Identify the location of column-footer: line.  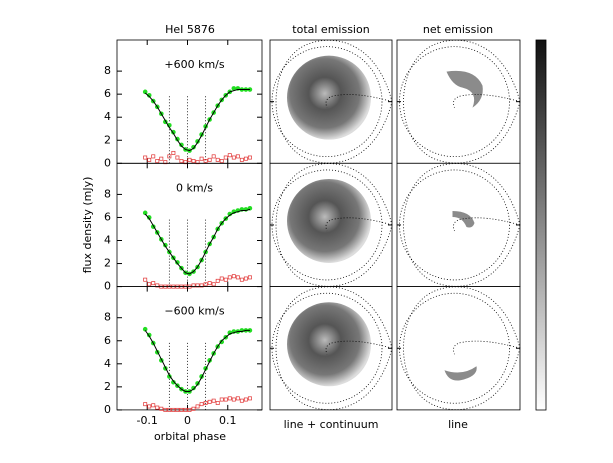
(458, 424).